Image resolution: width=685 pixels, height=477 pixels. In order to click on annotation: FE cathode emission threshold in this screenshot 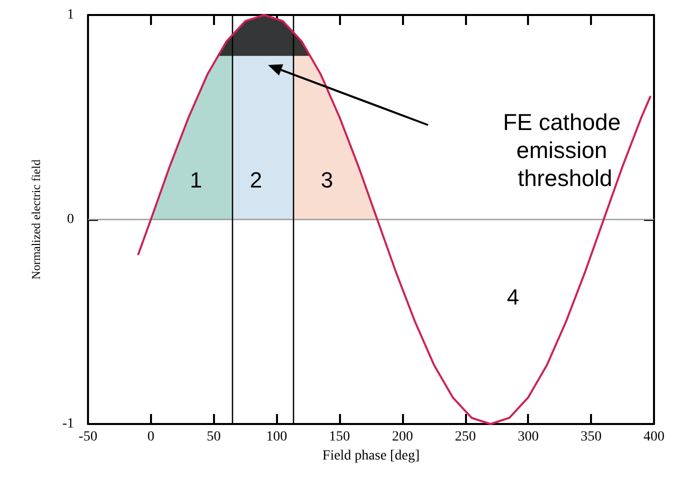, I will do `click(565, 150)`.